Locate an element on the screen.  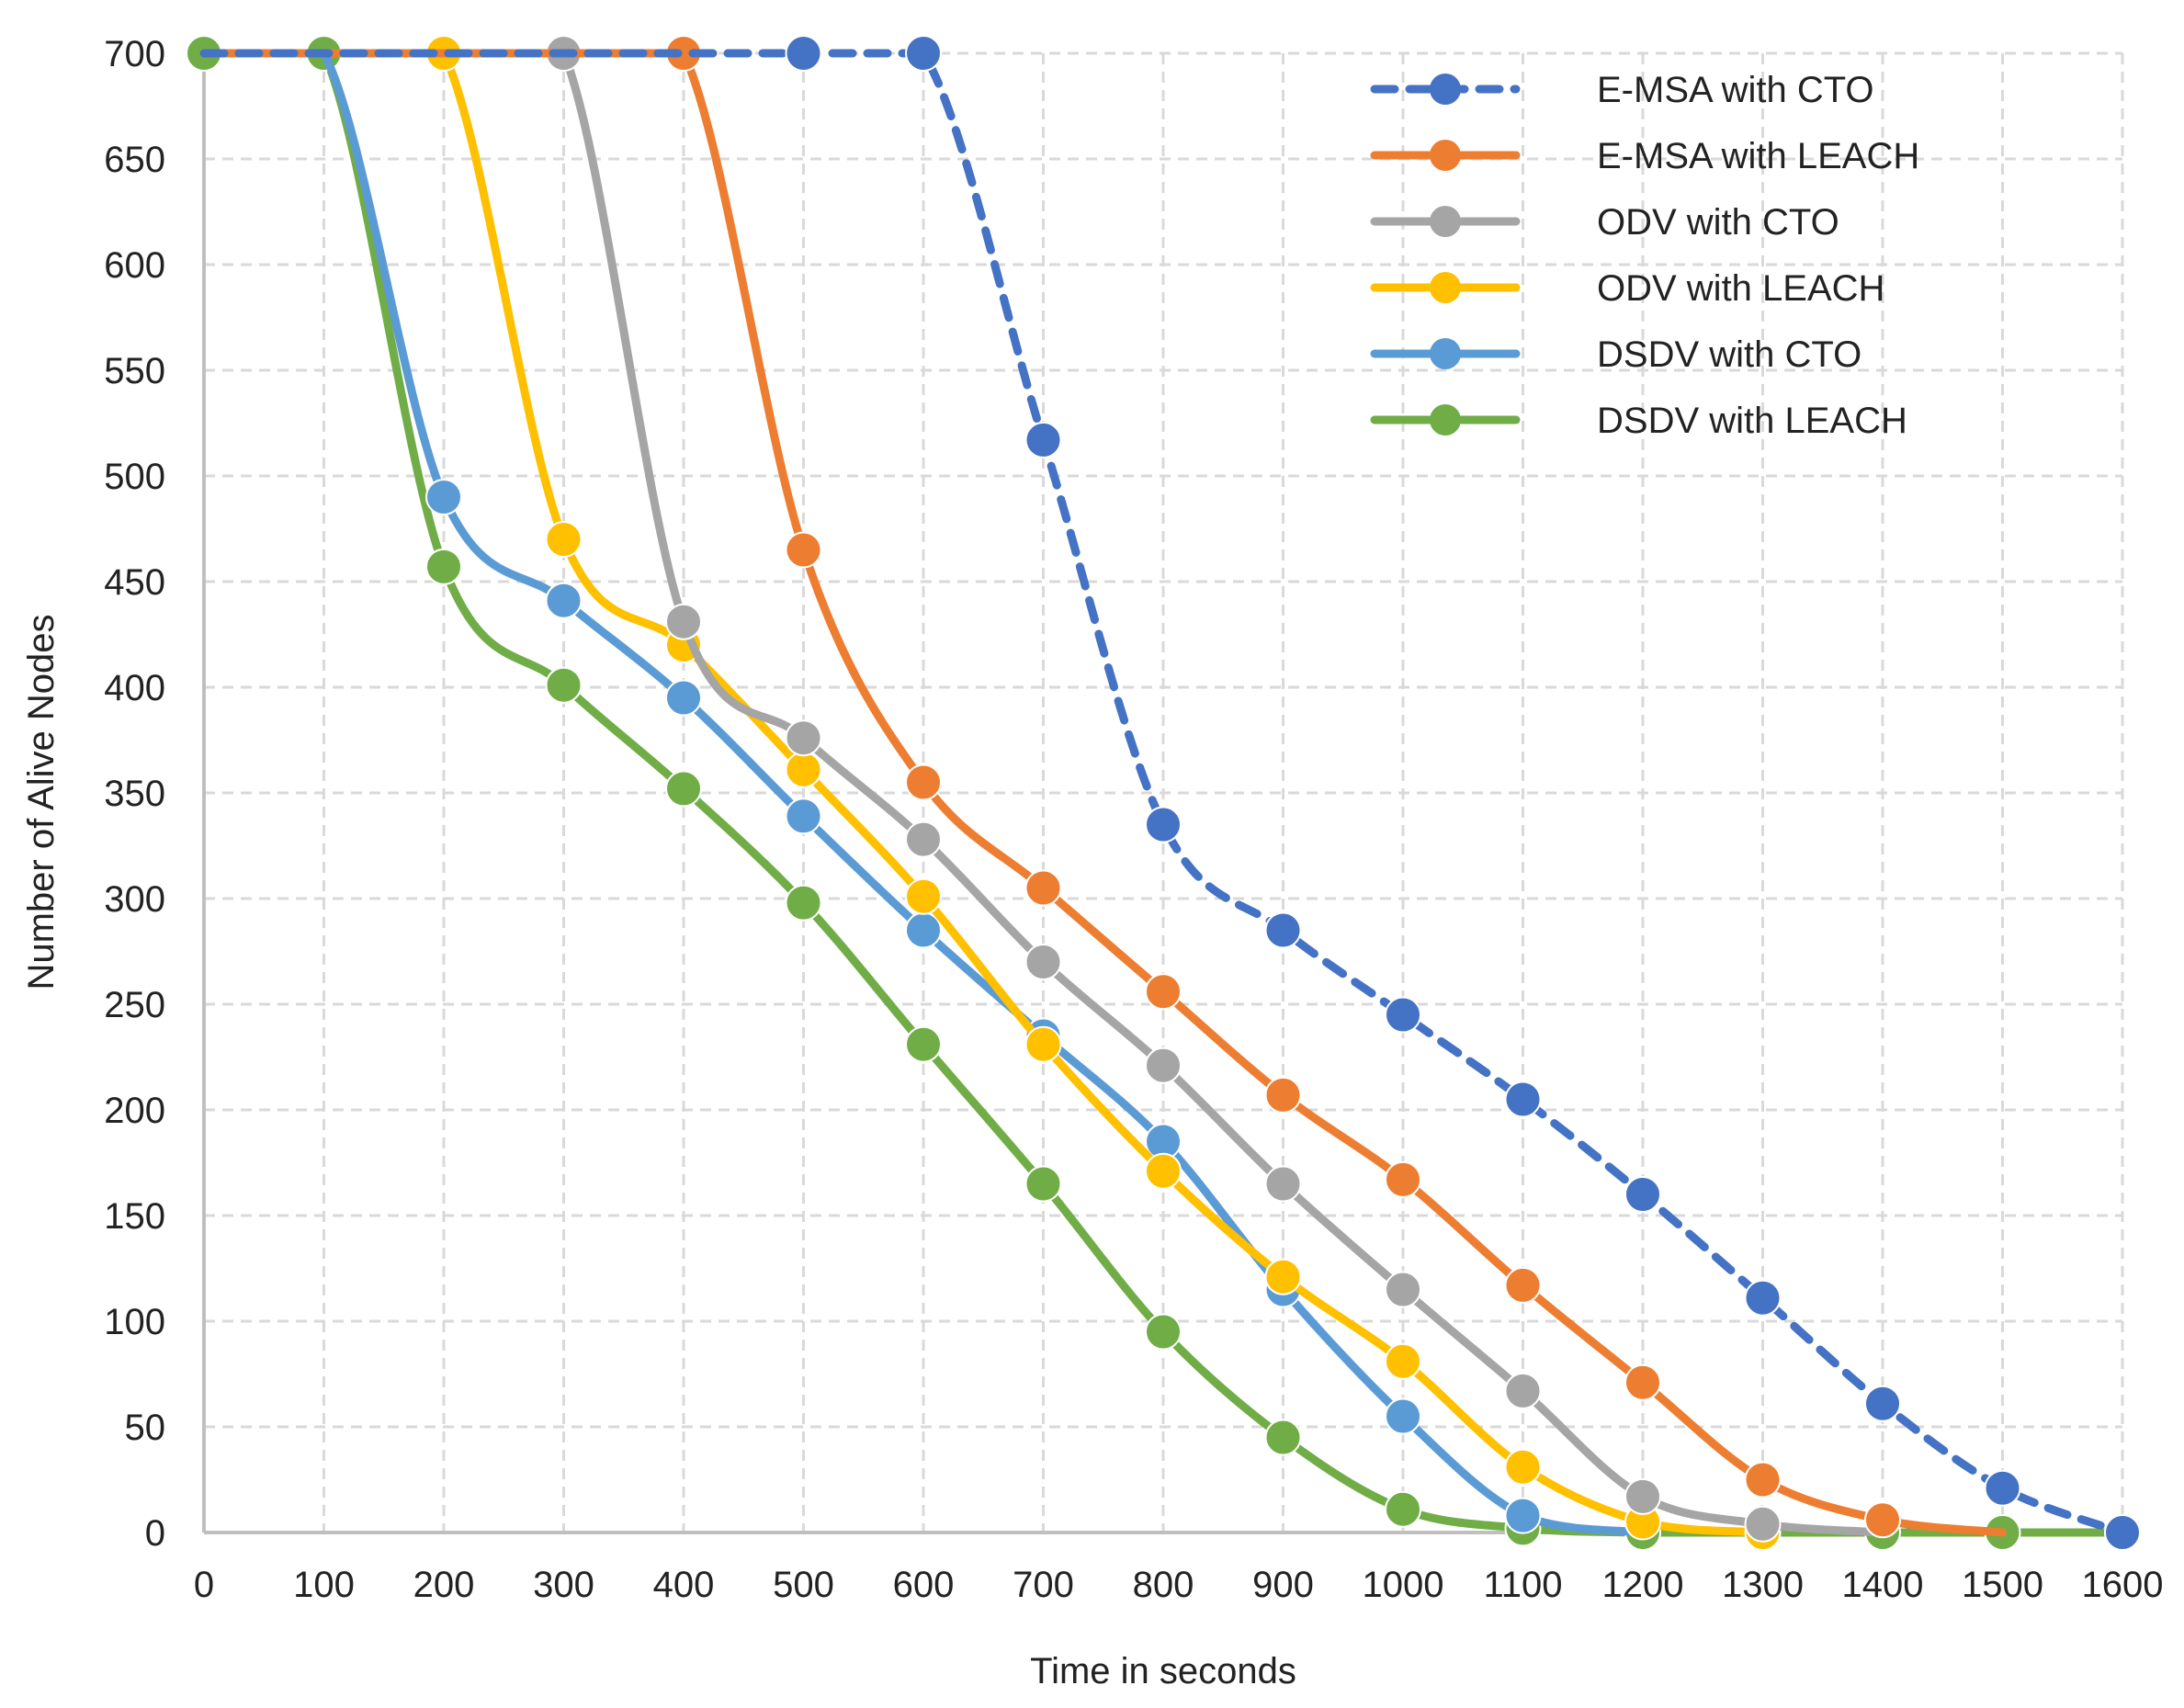
x-tick-label: 200 is located at coordinates (444, 1585).